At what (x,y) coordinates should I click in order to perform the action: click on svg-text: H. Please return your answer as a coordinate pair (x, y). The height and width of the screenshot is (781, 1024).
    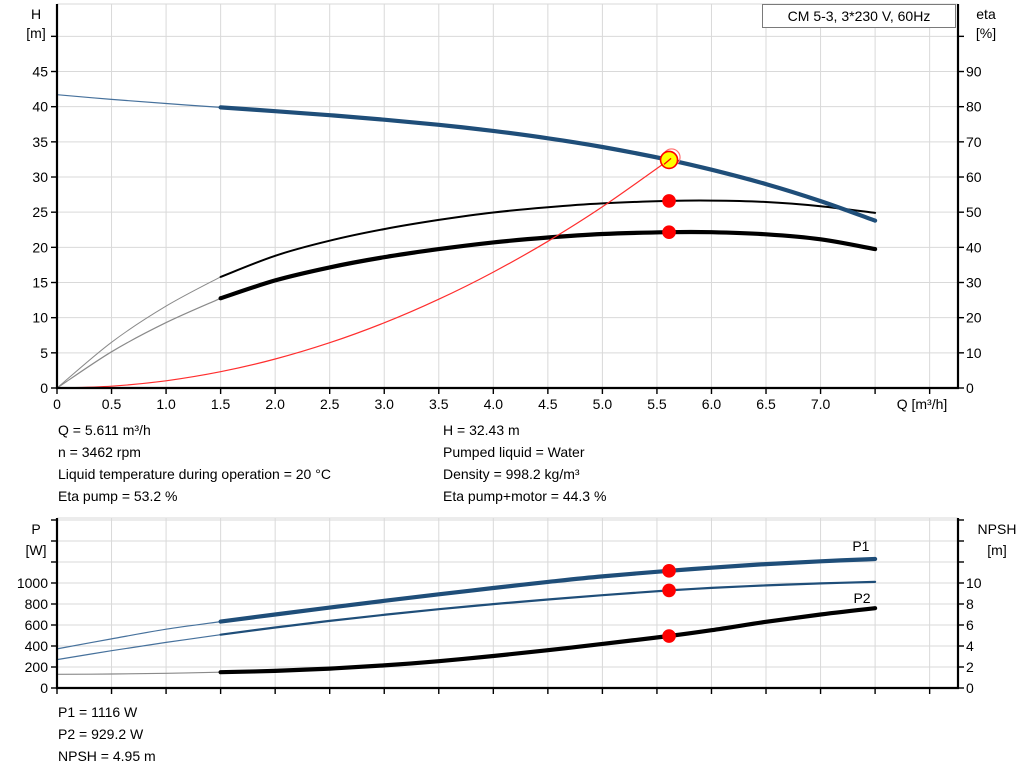
    Looking at the image, I should click on (36, 14).